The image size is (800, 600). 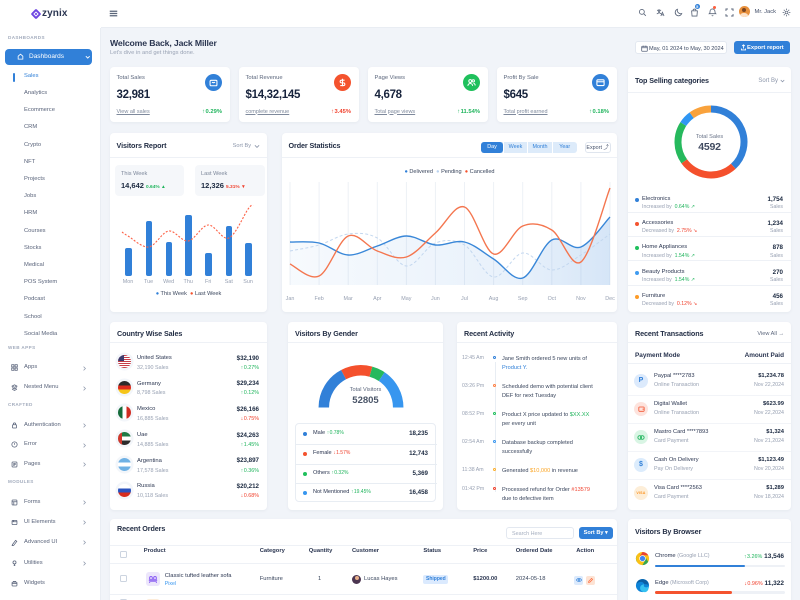 What do you see at coordinates (377, 299) in the screenshot?
I see `svg-text: Apr` at bounding box center [377, 299].